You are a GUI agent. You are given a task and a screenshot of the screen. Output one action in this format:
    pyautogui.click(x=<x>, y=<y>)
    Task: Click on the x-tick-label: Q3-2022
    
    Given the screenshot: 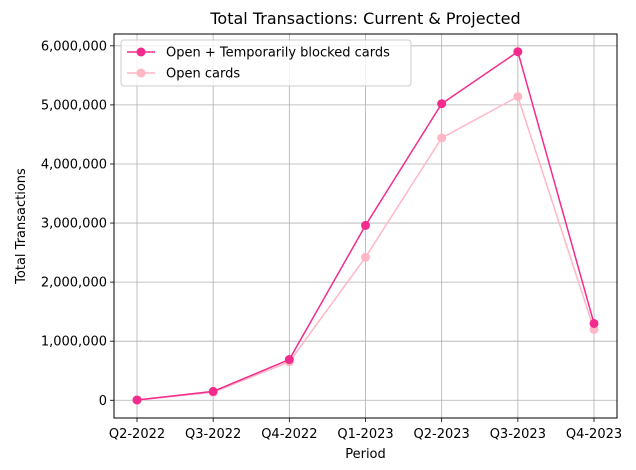 What is the action you would take?
    pyautogui.click(x=213, y=434)
    